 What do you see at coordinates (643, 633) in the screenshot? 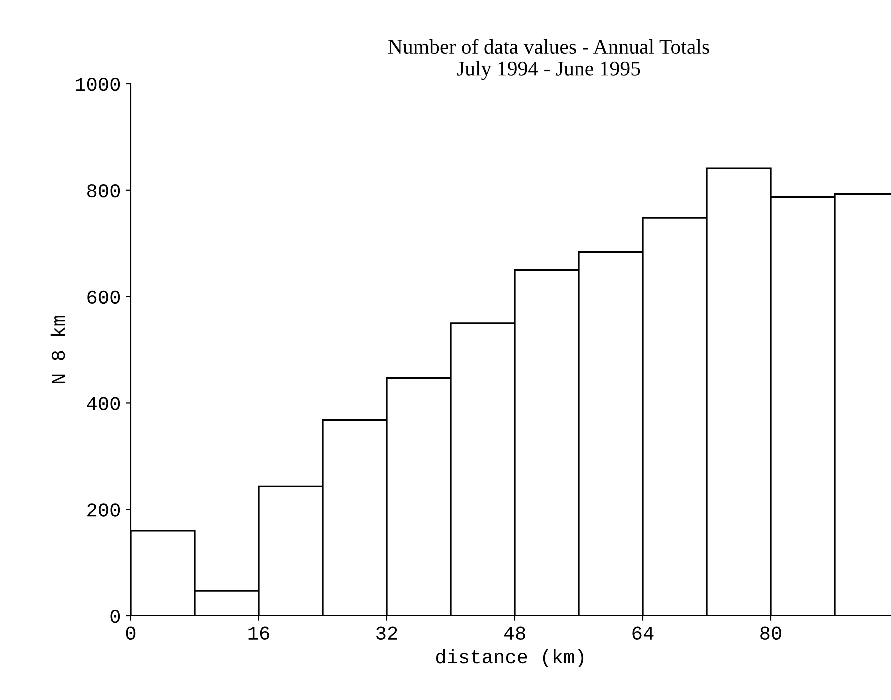
I see `x-tick-label: 64` at bounding box center [643, 633].